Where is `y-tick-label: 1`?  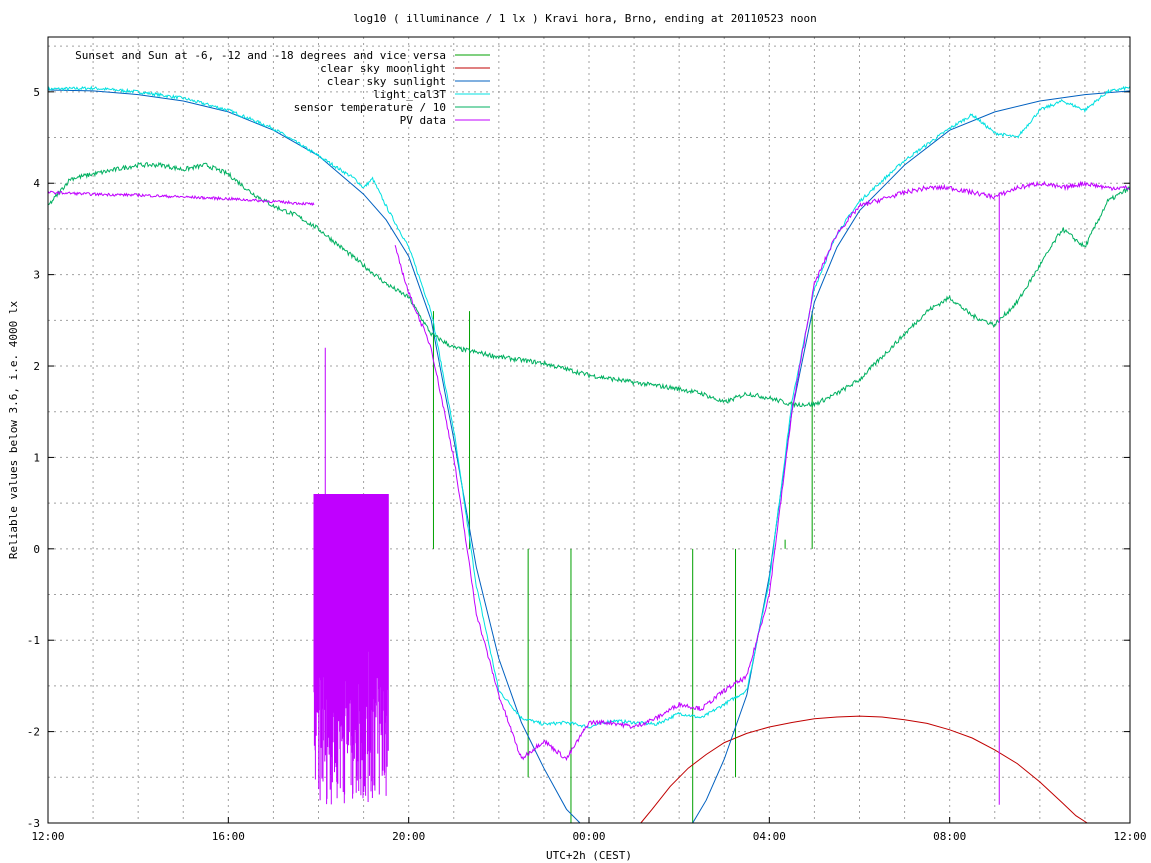 y-tick-label: 1 is located at coordinates (36, 457).